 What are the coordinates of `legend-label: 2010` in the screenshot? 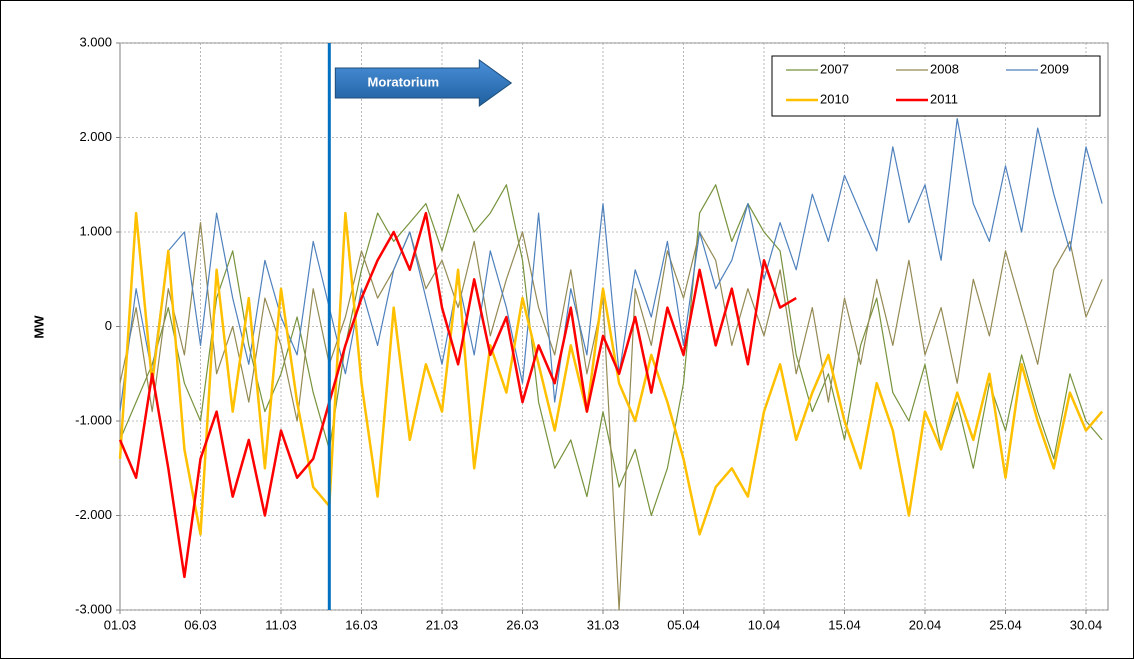 It's located at (834, 98).